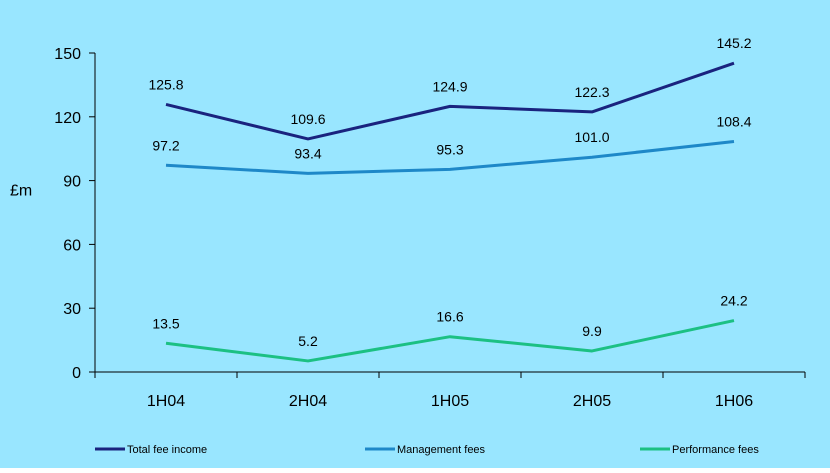 Image resolution: width=830 pixels, height=473 pixels. I want to click on data-label: 109.6, so click(307, 119).